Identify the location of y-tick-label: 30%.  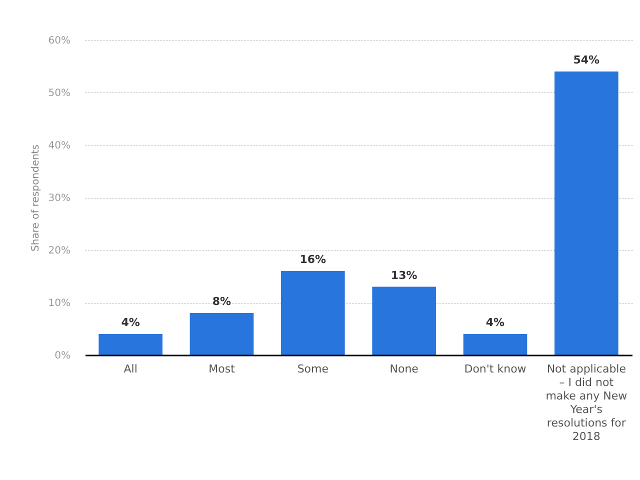
(59, 198).